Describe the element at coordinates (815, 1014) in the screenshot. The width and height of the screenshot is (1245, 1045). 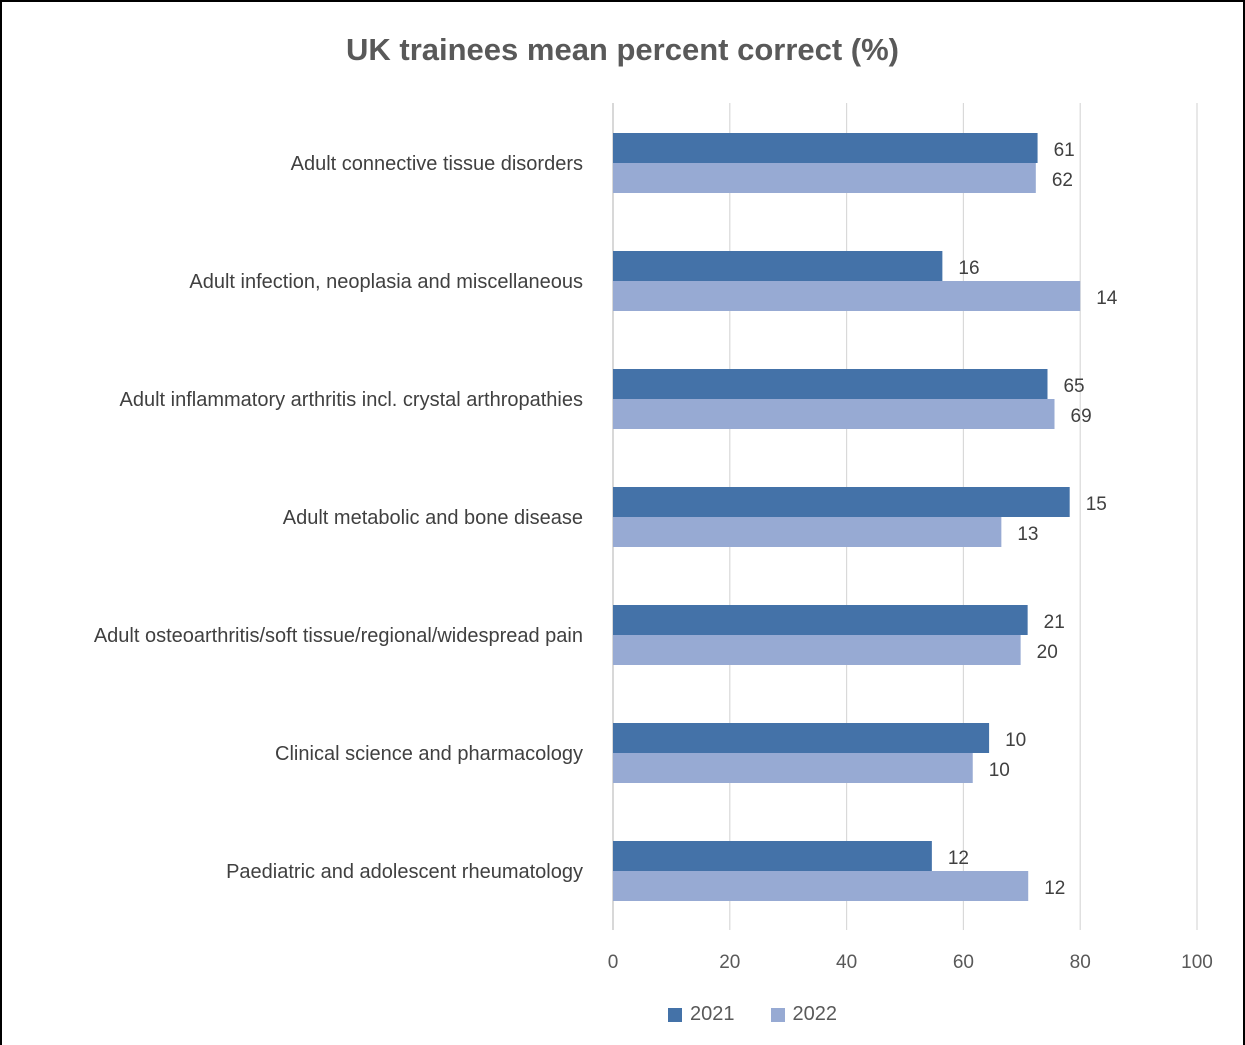
I see `legend-label-2022: 2022` at that location.